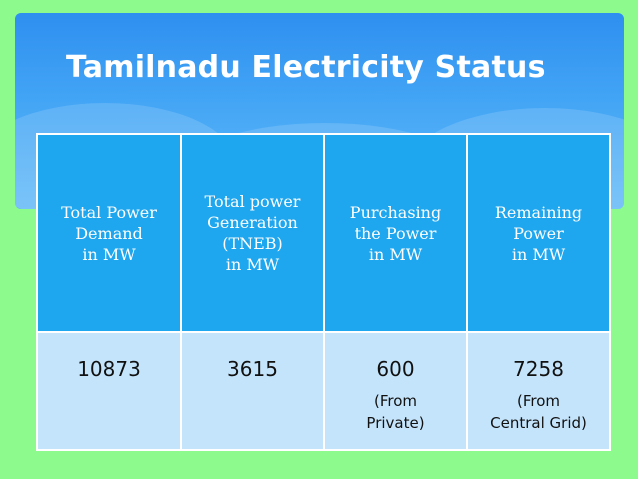  I want to click on value-total-power-generation: 3615, so click(252, 369).